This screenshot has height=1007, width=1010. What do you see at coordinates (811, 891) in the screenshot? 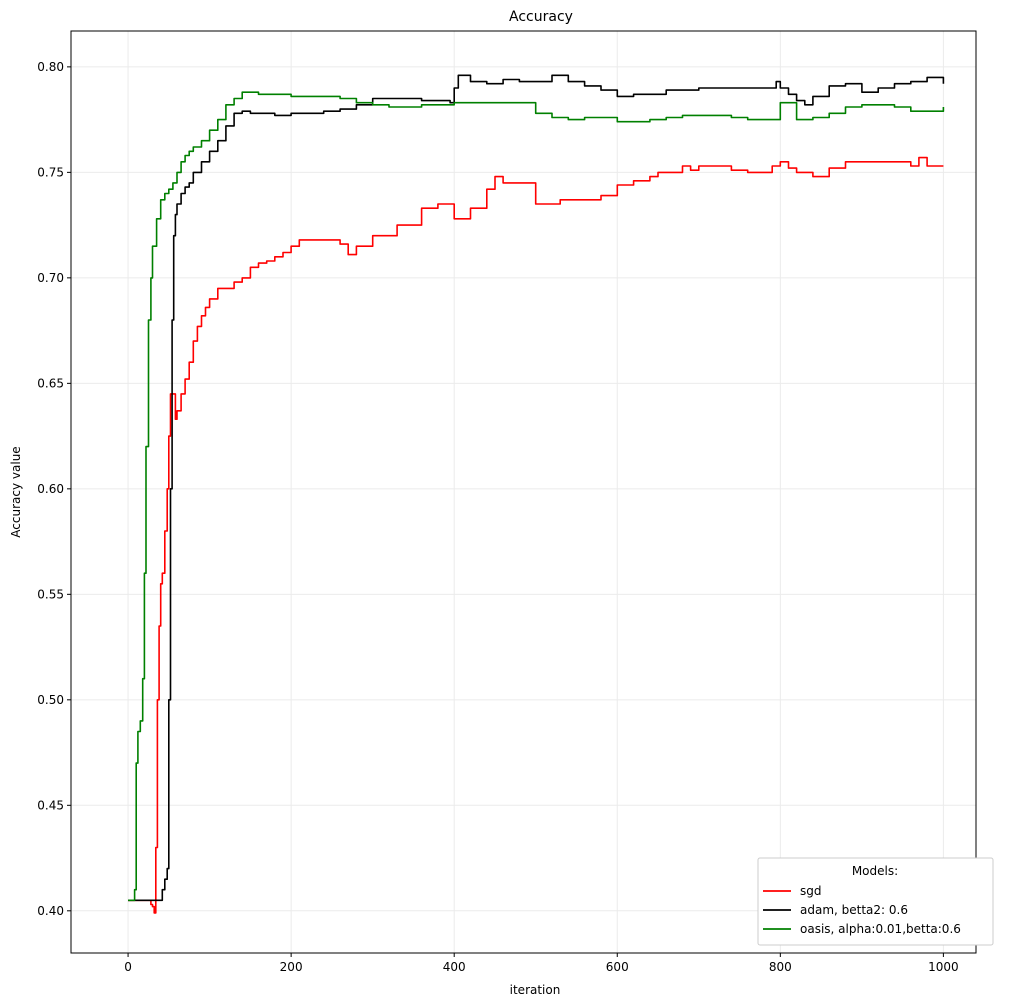
I see `legend-label-0: sgd` at bounding box center [811, 891].